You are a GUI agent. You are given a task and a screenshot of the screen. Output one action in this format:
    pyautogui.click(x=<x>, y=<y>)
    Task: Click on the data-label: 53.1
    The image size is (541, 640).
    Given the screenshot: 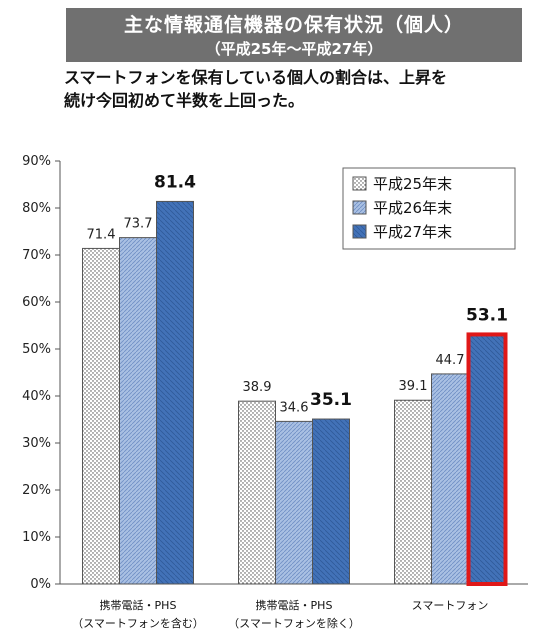 What is the action you would take?
    pyautogui.click(x=487, y=315)
    